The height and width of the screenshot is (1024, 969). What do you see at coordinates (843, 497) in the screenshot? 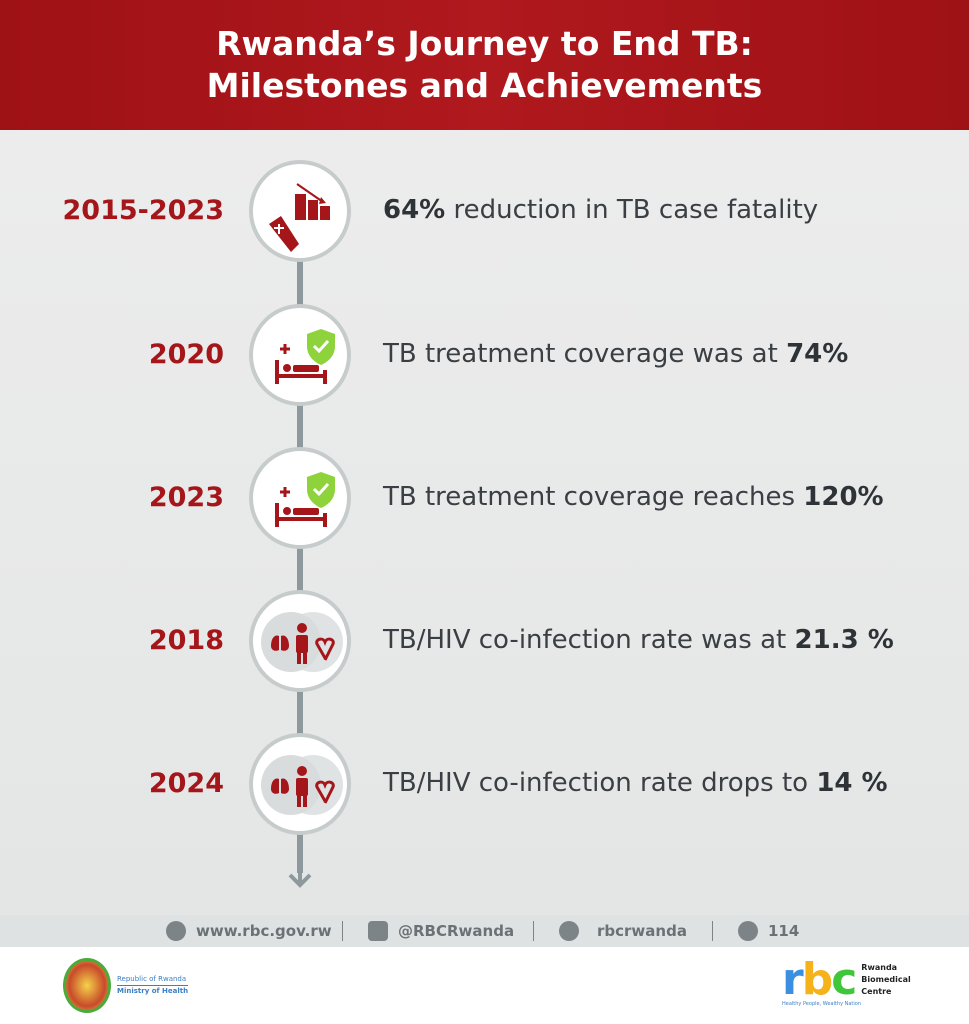
I see `milestone-value: 120%` at bounding box center [843, 497].